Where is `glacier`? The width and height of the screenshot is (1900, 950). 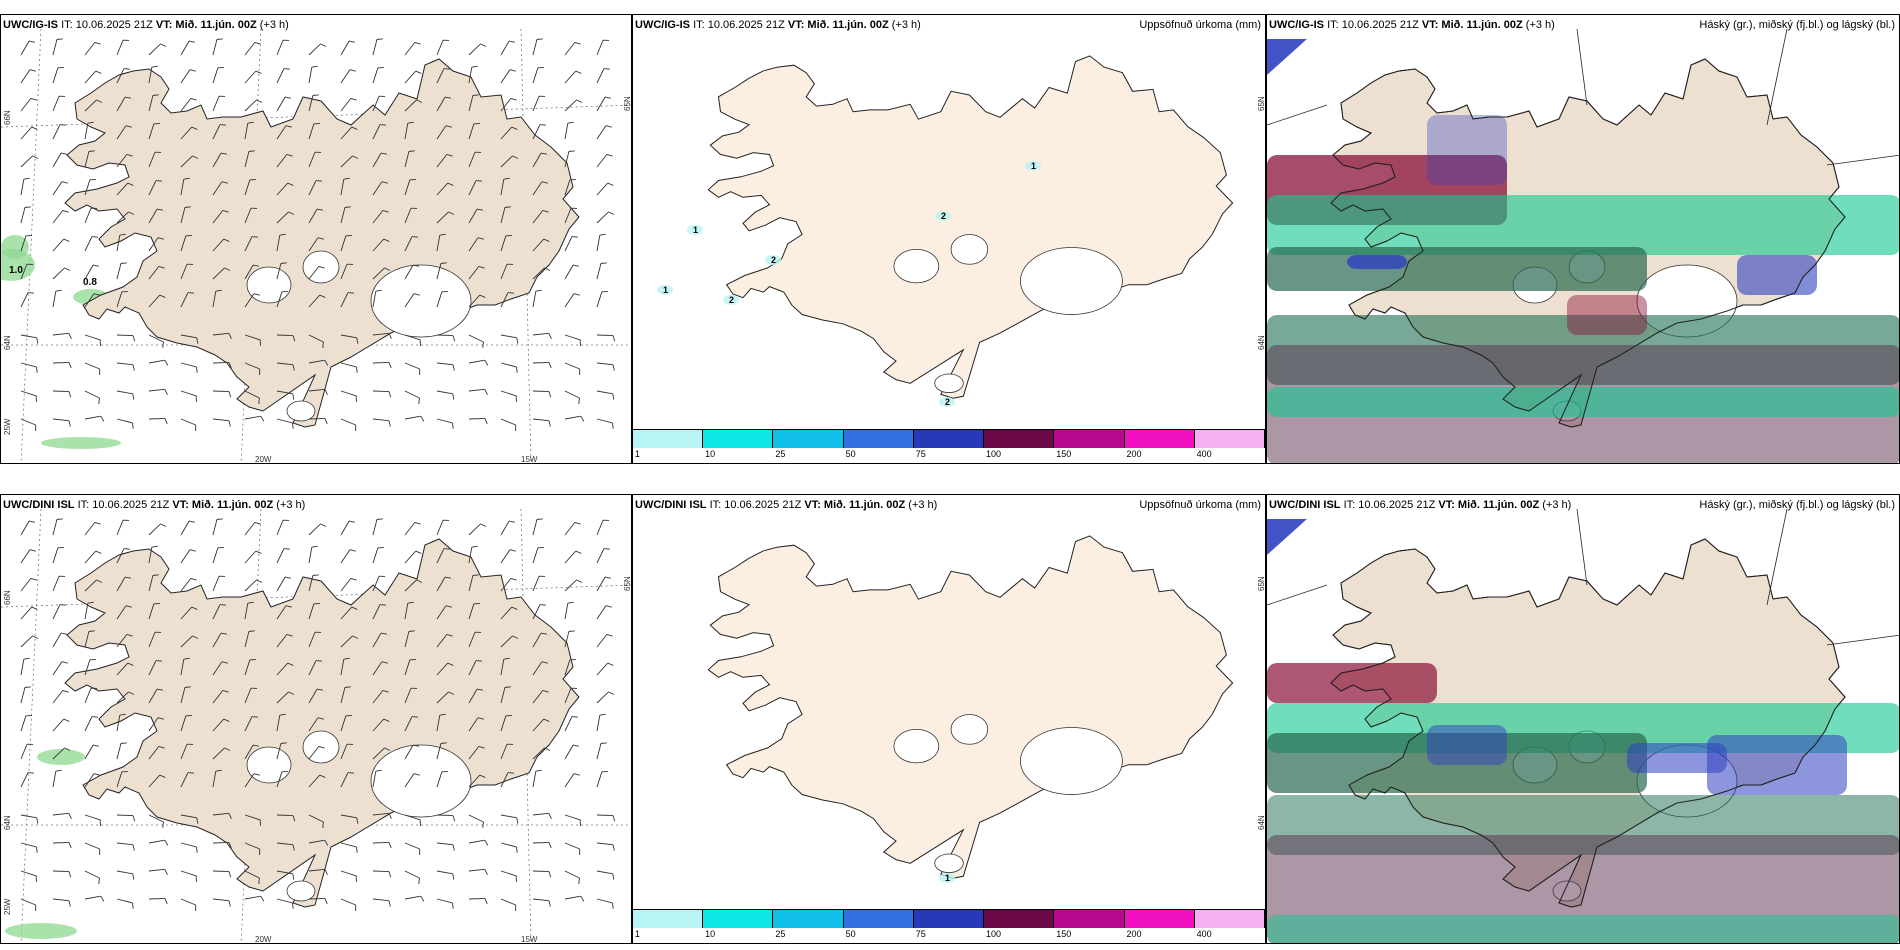 glacier is located at coordinates (301, 891).